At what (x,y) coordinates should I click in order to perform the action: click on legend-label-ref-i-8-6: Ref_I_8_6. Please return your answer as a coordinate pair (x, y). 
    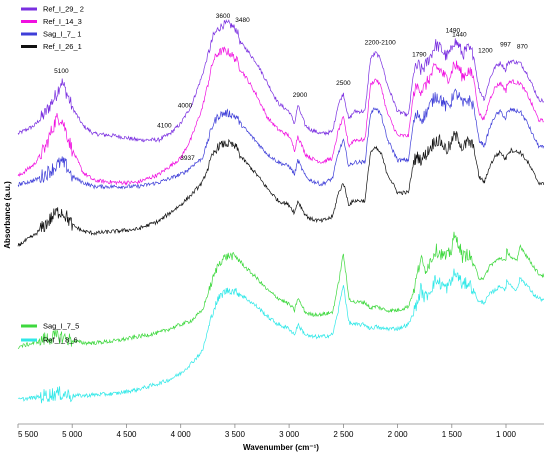
    Looking at the image, I should click on (60, 340).